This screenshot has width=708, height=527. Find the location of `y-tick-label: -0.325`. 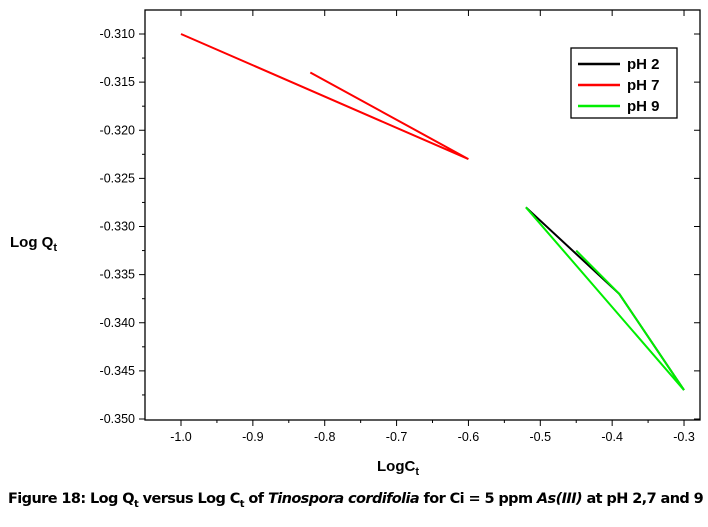

y-tick-label: -0.325 is located at coordinates (117, 178).